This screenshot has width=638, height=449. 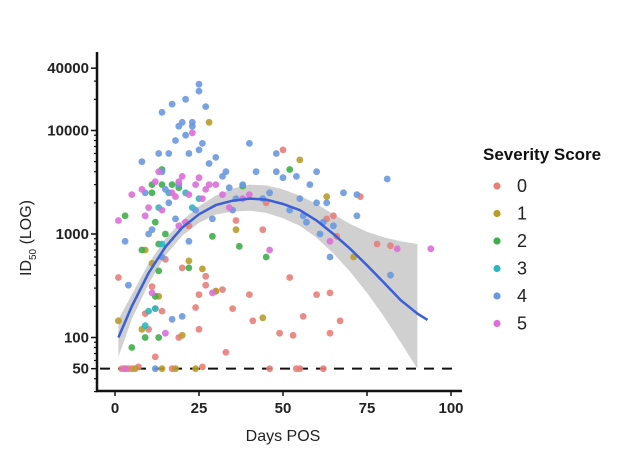 I want to click on x-axis-title: Days POS, so click(x=283, y=436).